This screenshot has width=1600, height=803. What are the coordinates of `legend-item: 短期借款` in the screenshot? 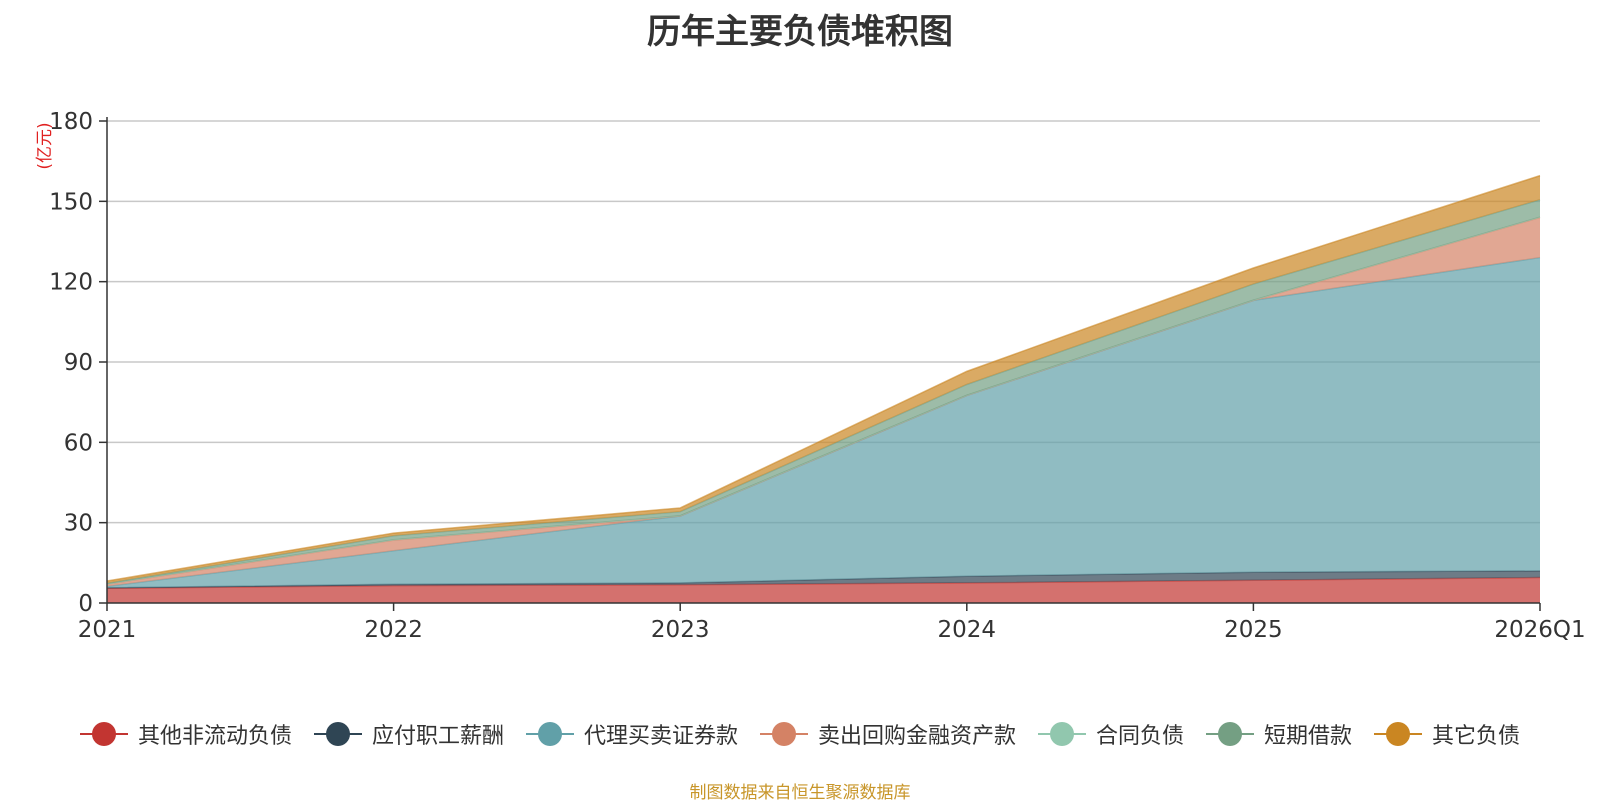 It's located at (1279, 734).